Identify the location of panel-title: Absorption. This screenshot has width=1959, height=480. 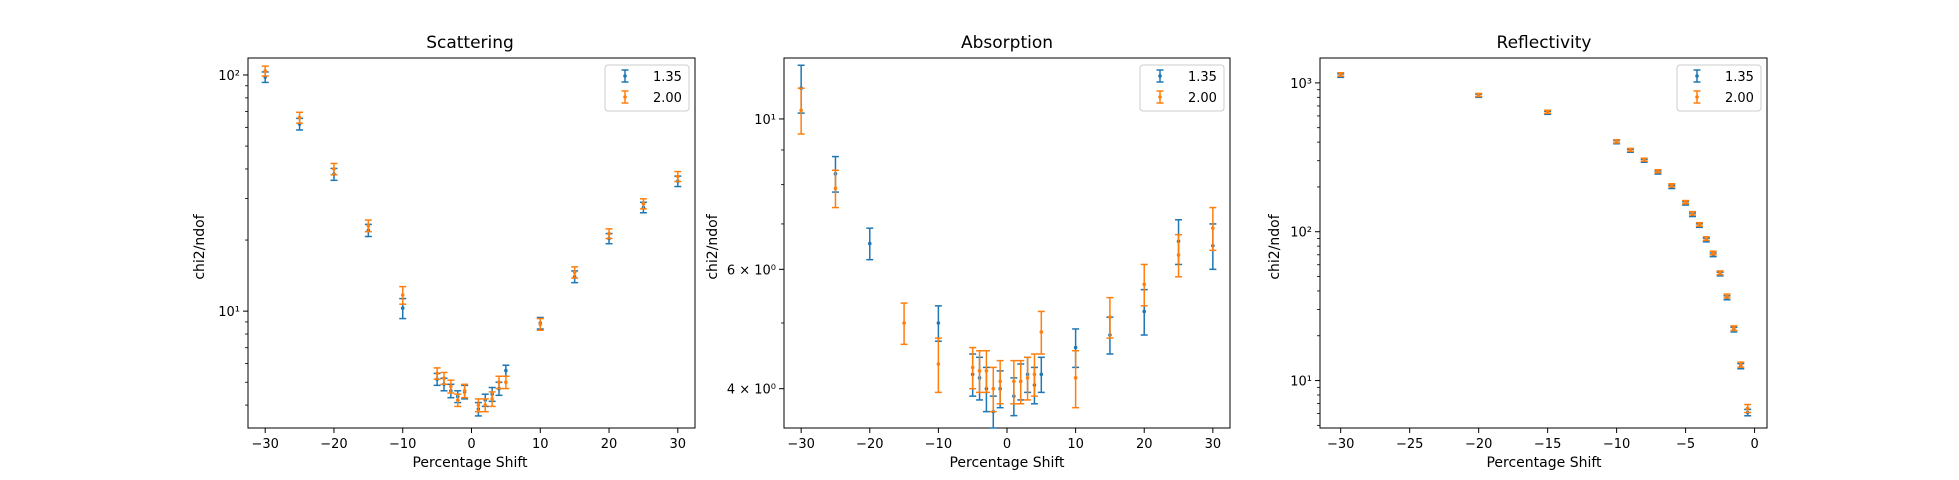
(1007, 43).